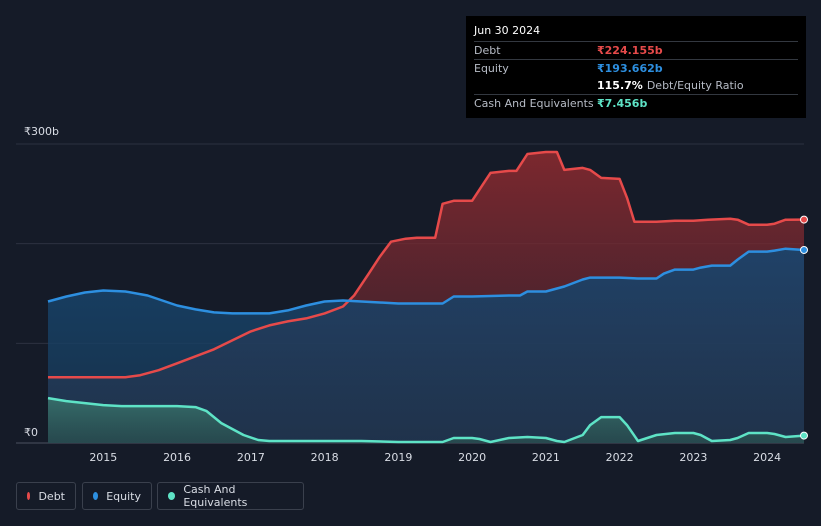  What do you see at coordinates (767, 457) in the screenshot?
I see `x-tick-label: 2024` at bounding box center [767, 457].